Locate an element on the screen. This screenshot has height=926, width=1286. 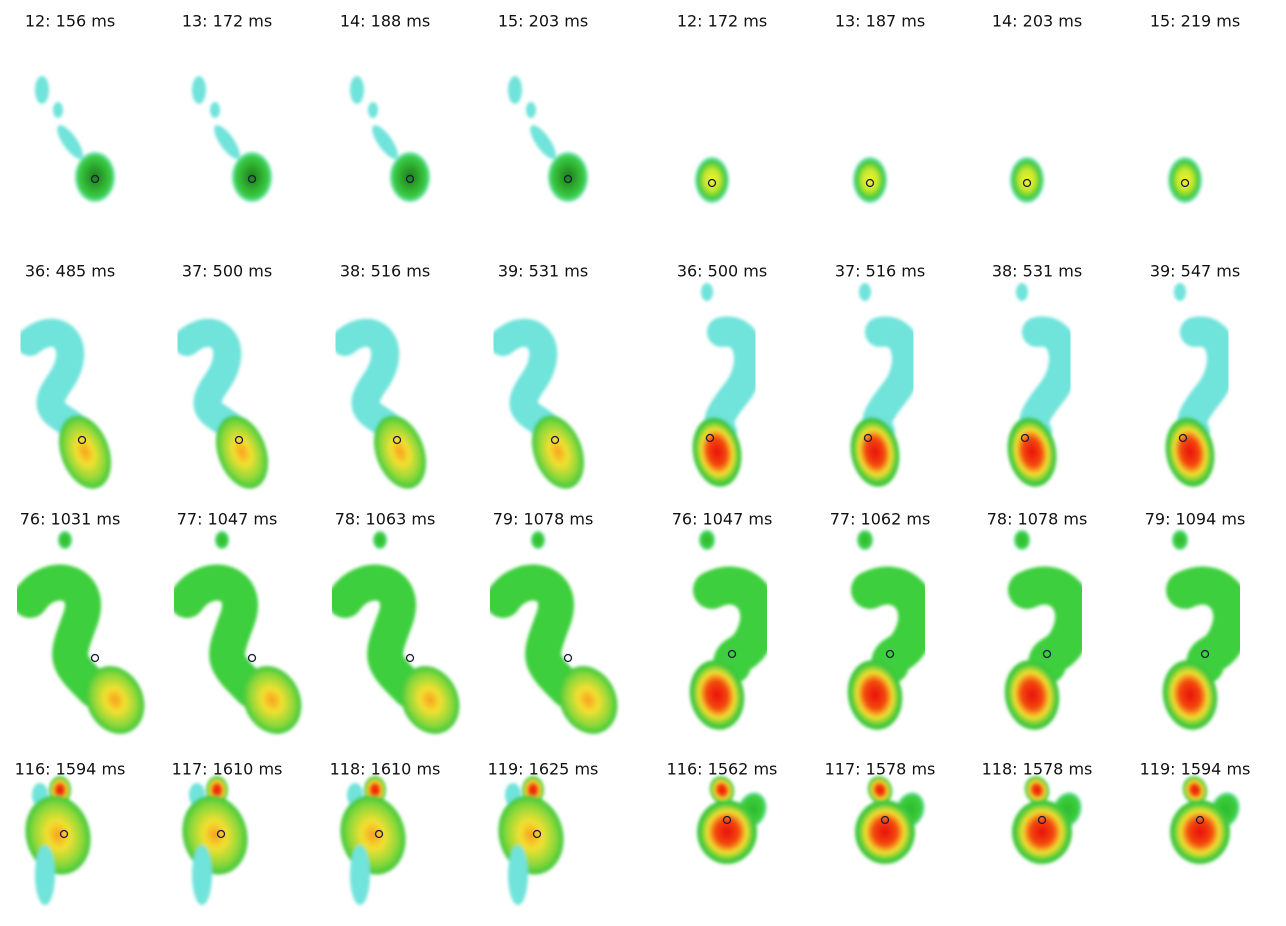
frame-label: 118: 1610 ms is located at coordinates (385, 769).